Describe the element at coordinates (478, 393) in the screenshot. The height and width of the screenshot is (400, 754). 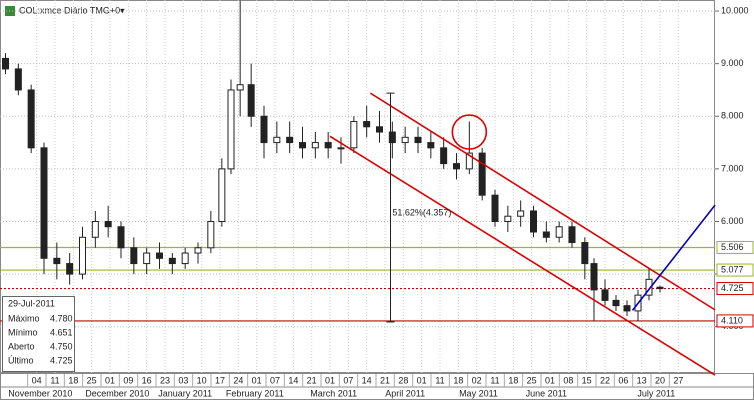
I see `month-label: May 2011` at that location.